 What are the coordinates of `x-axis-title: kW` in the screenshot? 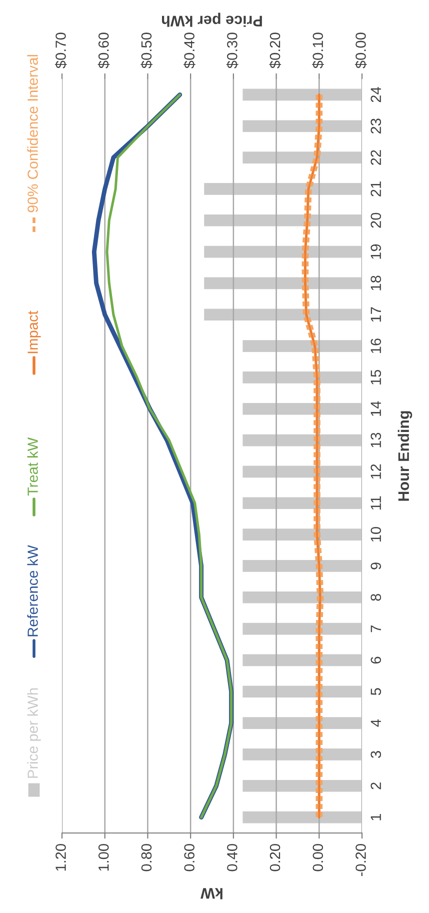 It's located at (211, 894).